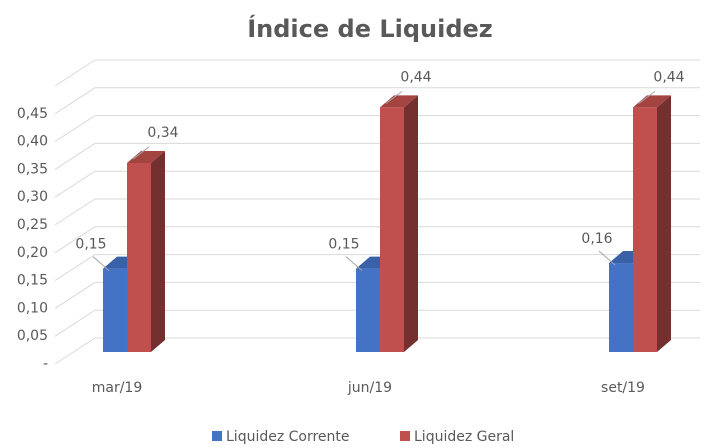  I want to click on y-tick-label: -, so click(45, 364).